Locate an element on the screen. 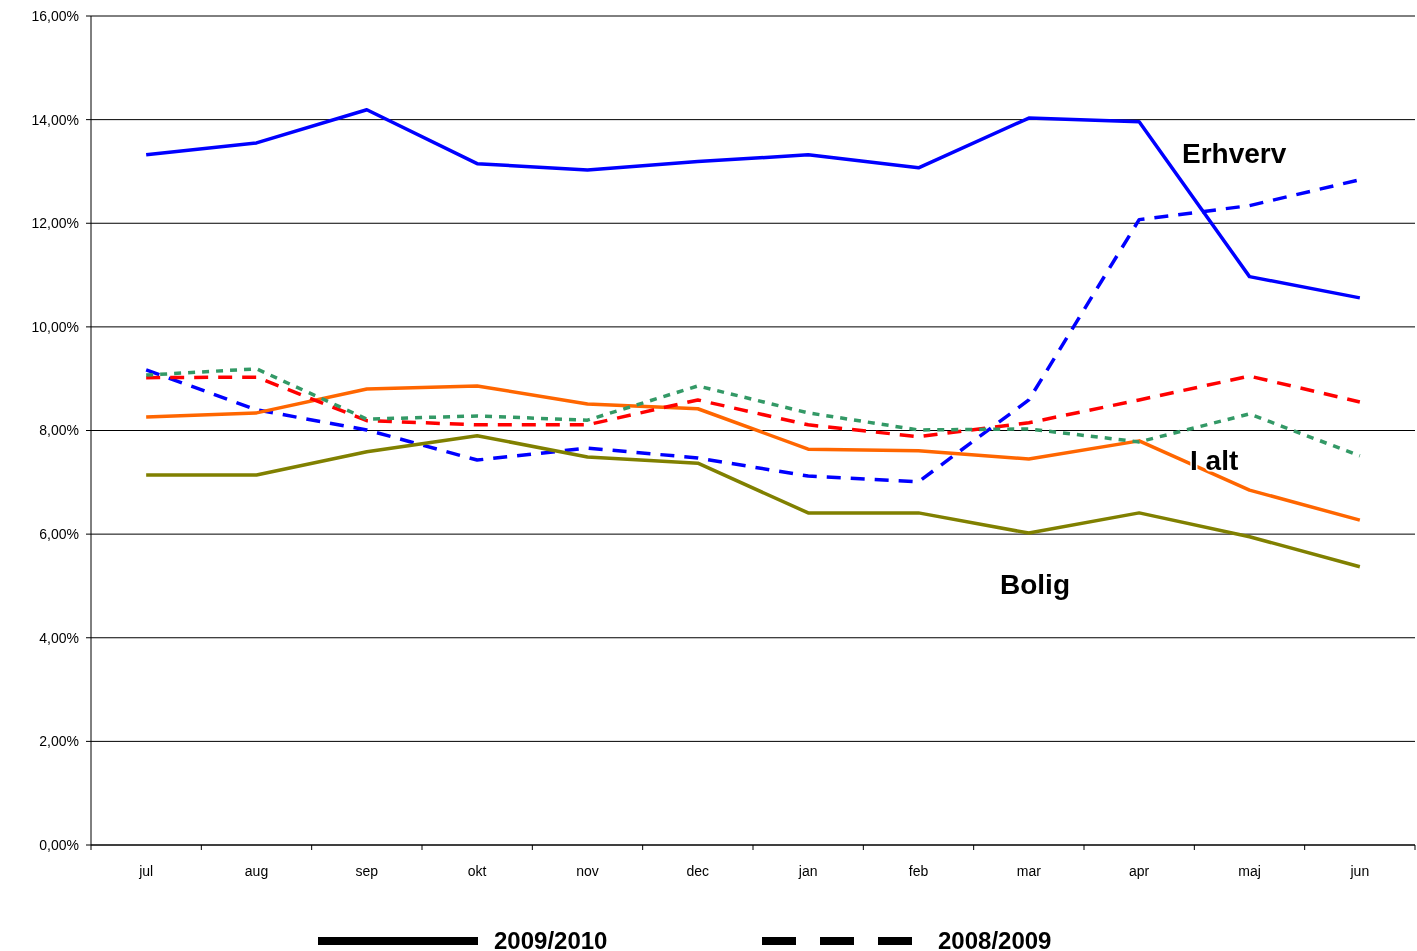 This screenshot has width=1417, height=951. x-tick-label: jun is located at coordinates (1359, 871).